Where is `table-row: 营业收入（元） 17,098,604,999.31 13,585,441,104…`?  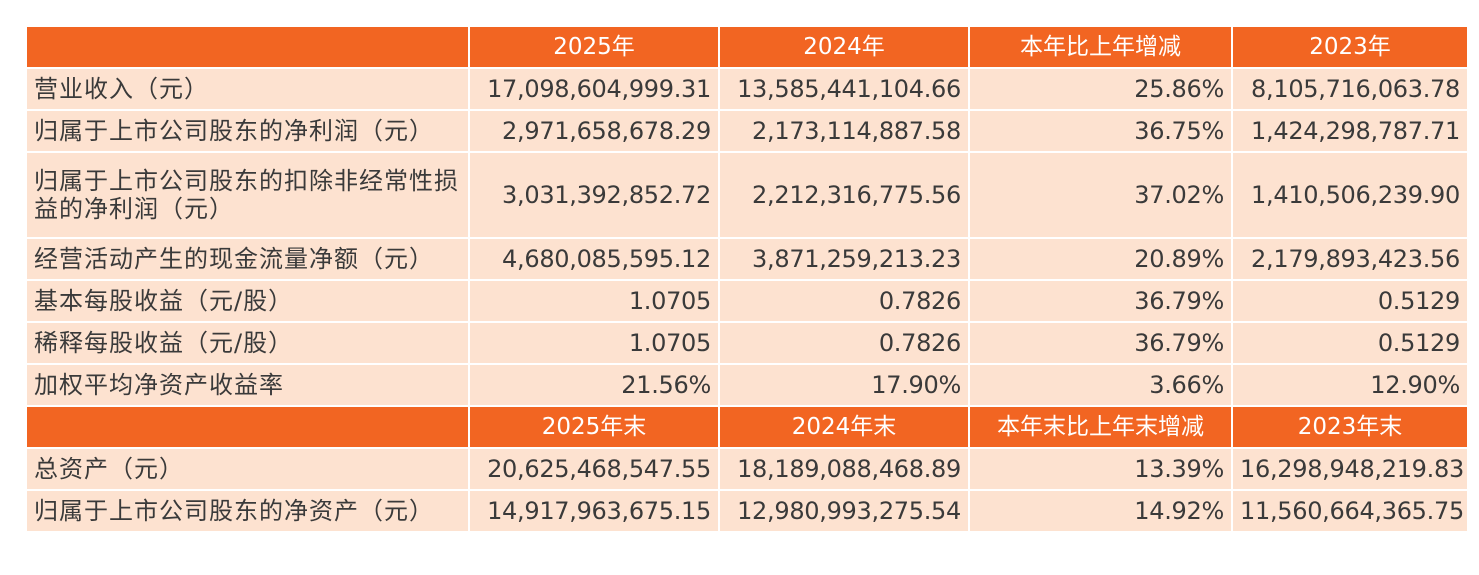 table-row: 营业收入（元） 17,098,604,999.31 13,585,441,104… is located at coordinates (747, 89).